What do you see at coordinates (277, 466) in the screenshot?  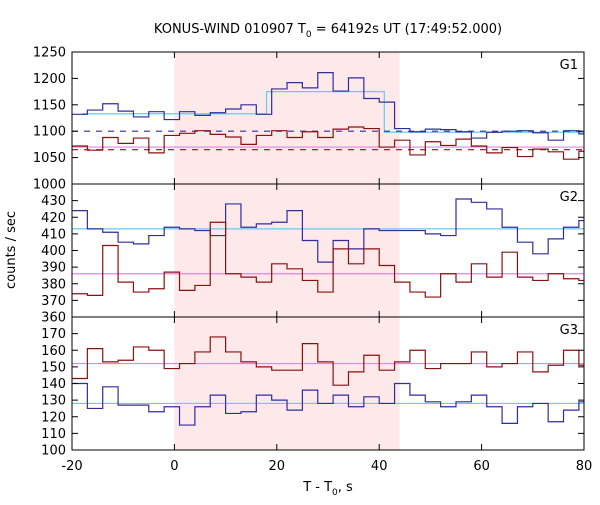 I see `x-tick-label: 20` at bounding box center [277, 466].